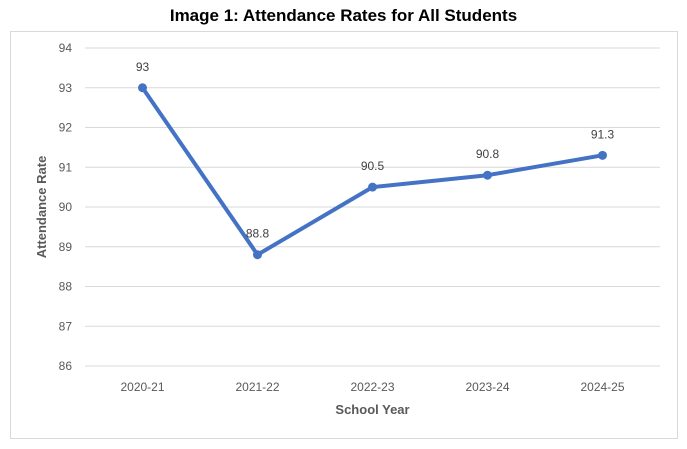 This screenshot has width=687, height=449. I want to click on x-tick-label: 2020-21, so click(142, 387).